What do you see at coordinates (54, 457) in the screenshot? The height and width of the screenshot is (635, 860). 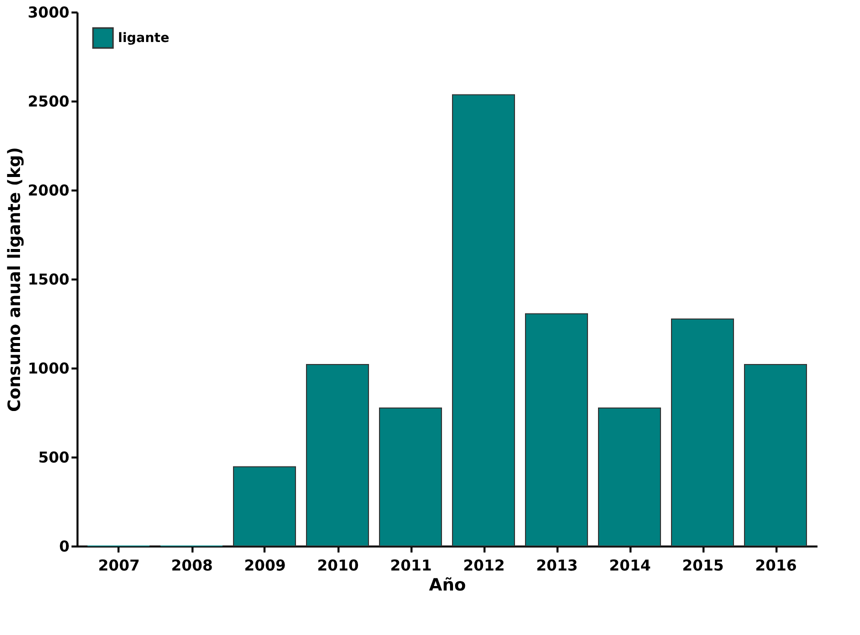 I see `y-tick-label: 500` at bounding box center [54, 457].